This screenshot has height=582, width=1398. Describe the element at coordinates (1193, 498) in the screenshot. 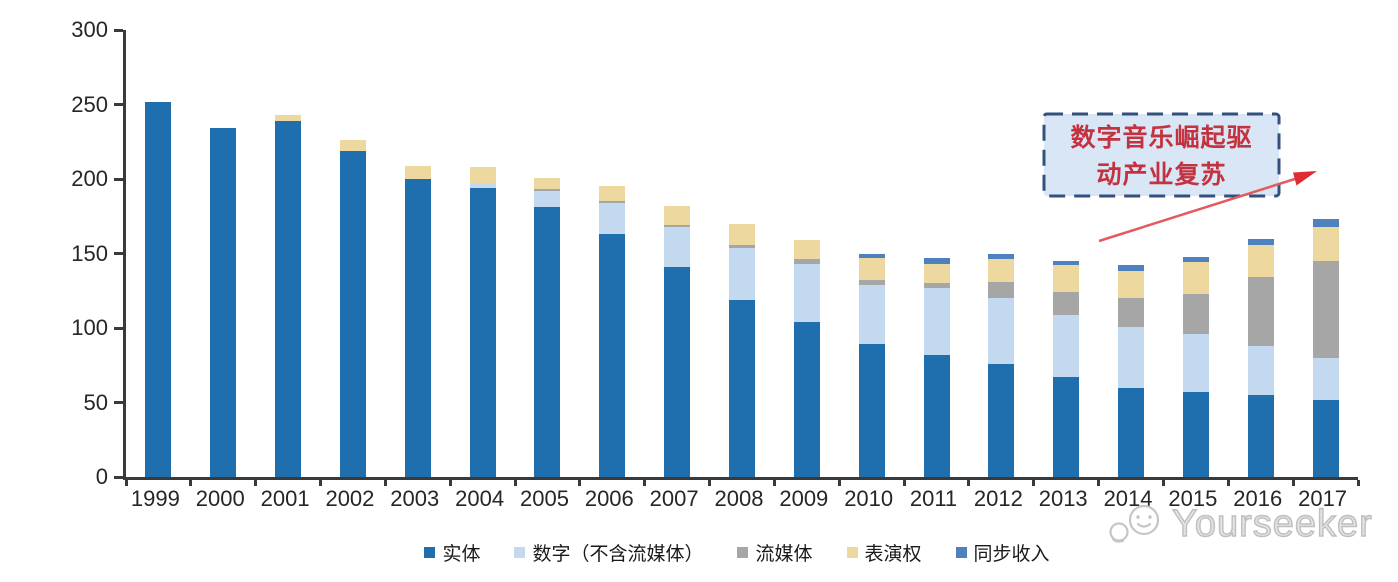

I see `x-axis-label-2015: 2015` at that location.